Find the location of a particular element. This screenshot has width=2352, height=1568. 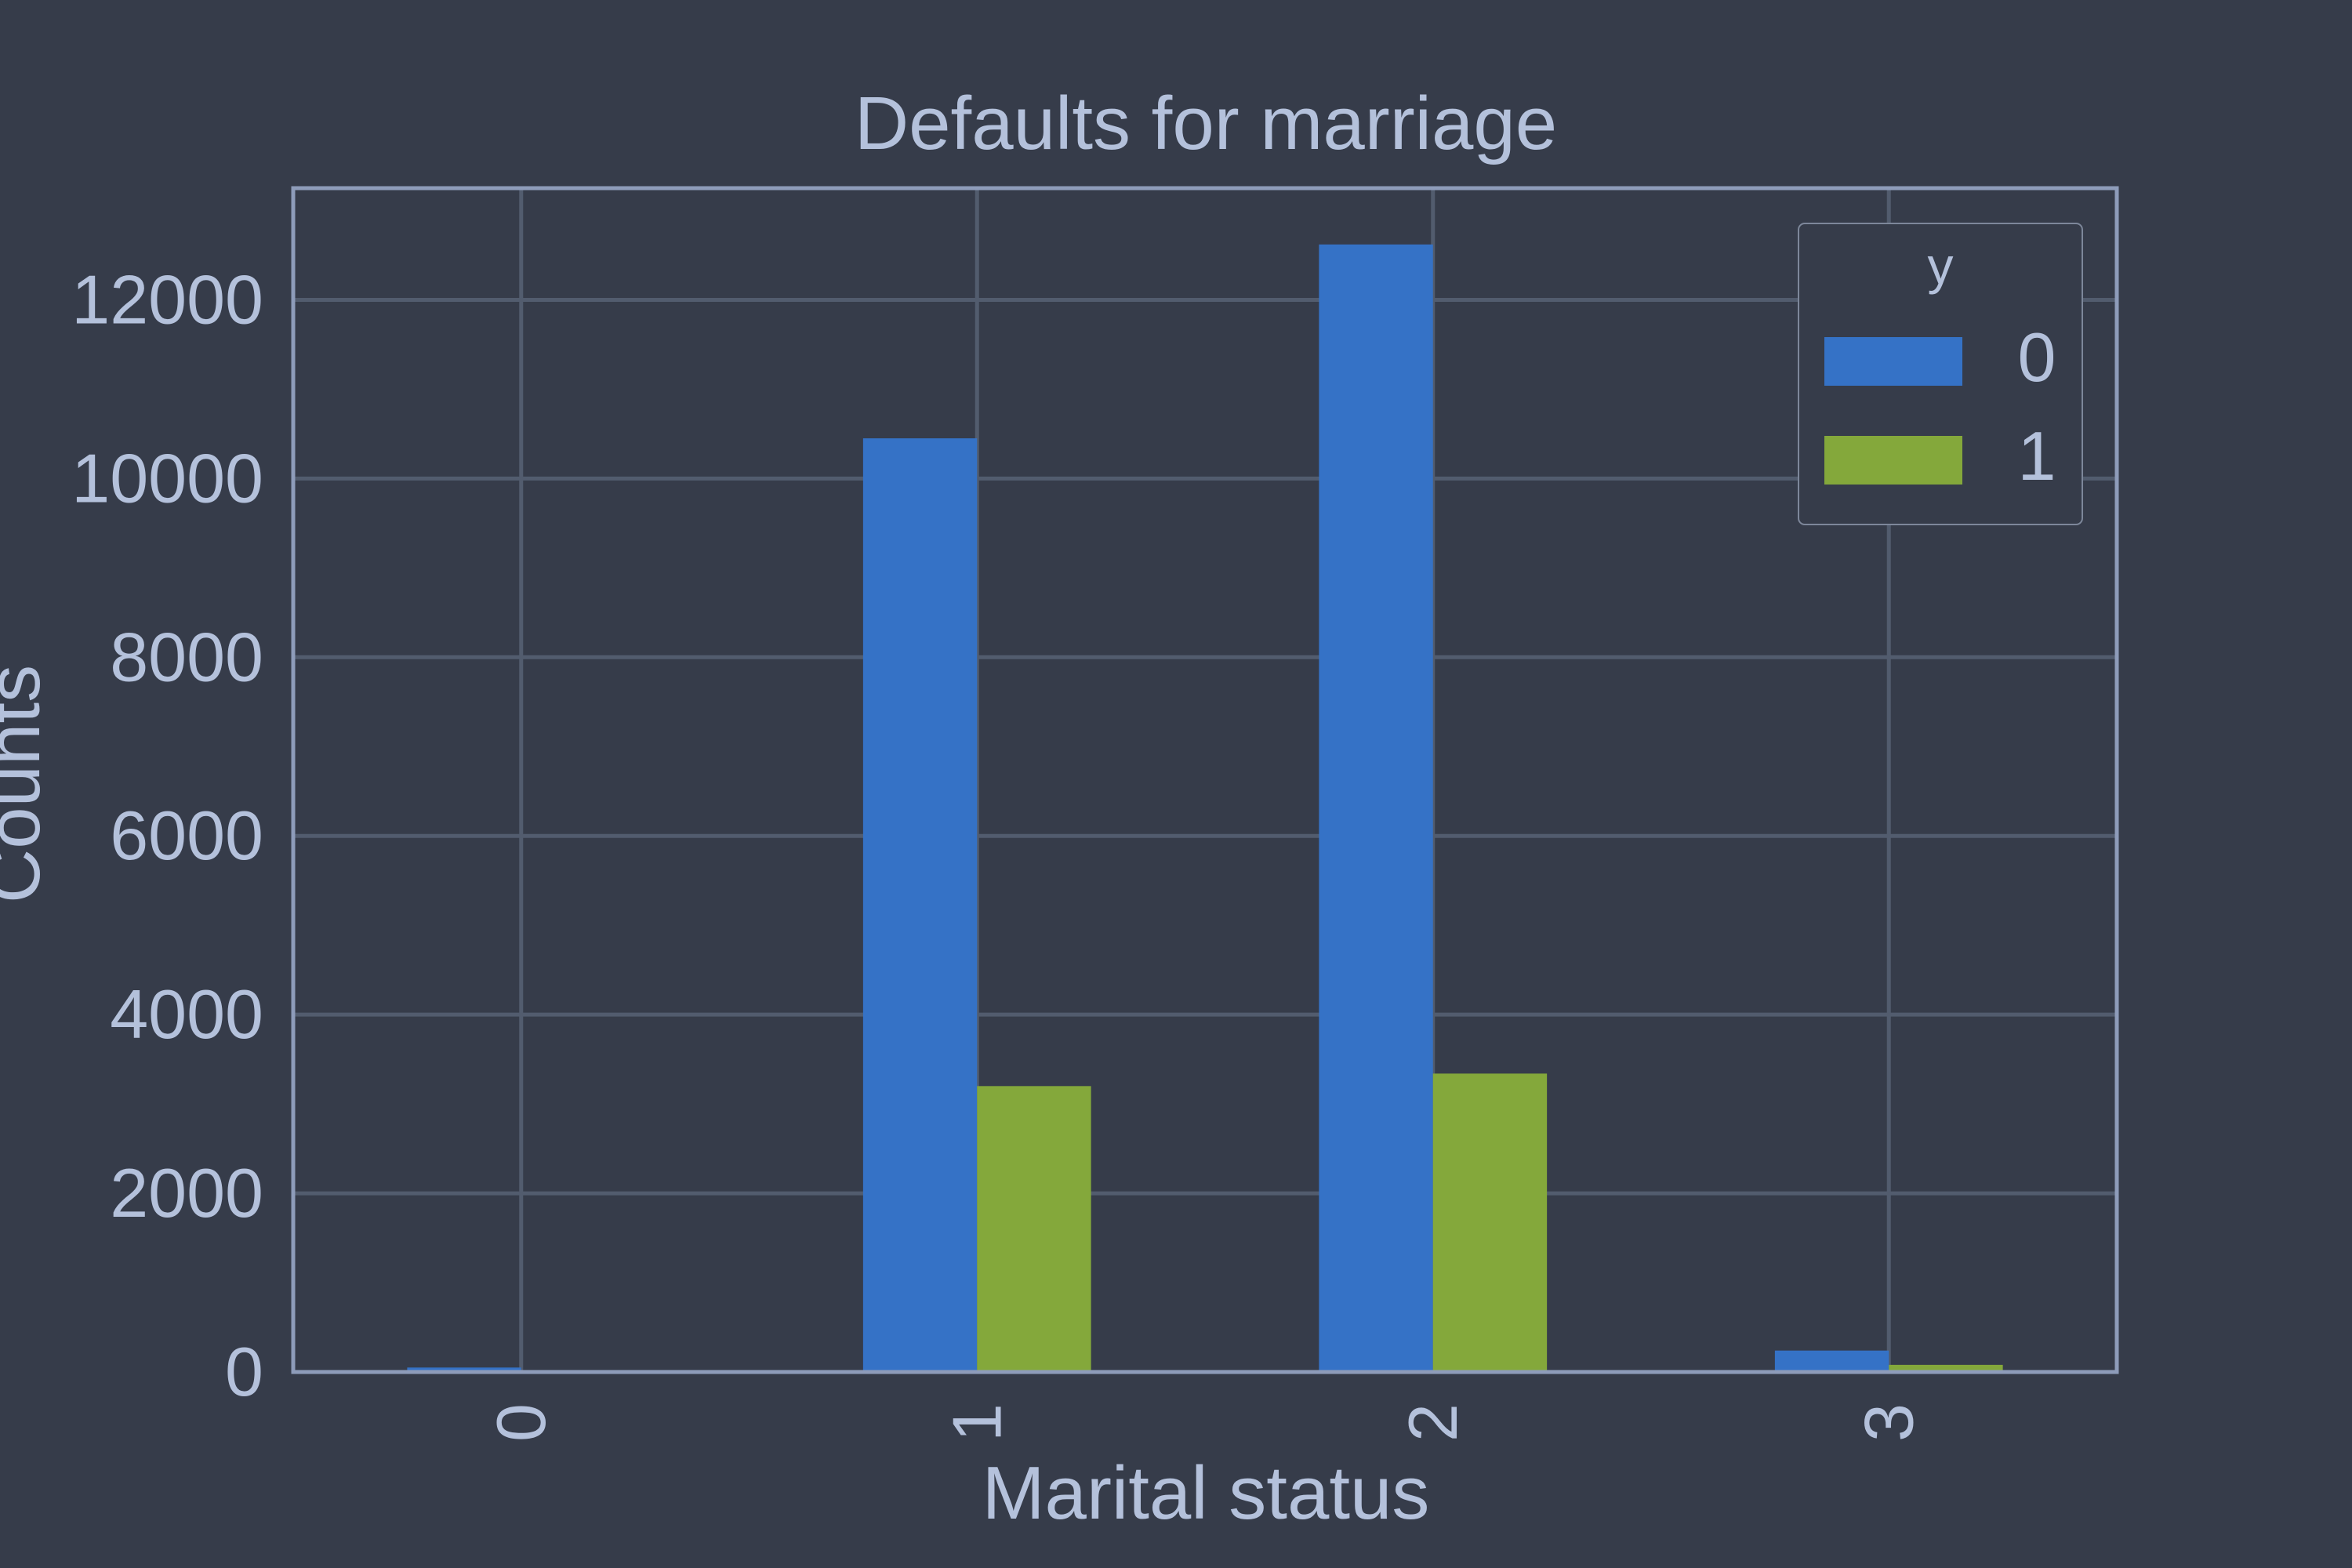

legend: y 01 is located at coordinates (1940, 374).